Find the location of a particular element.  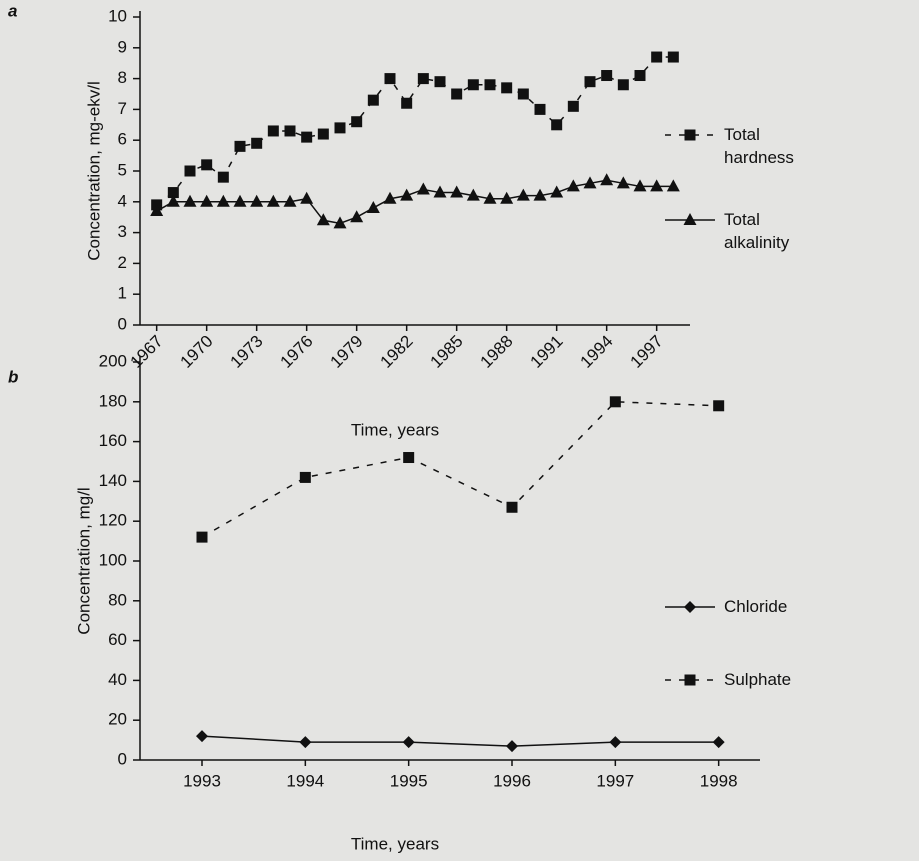

y-tick-label: 100 is located at coordinates (113, 559).